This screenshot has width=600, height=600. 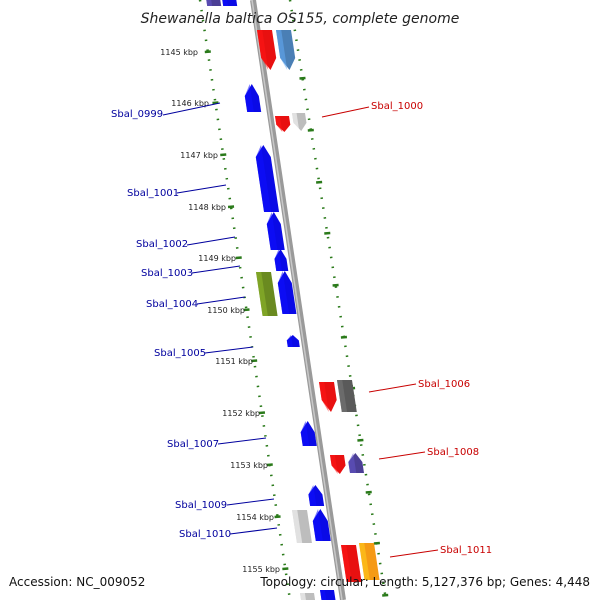 What do you see at coordinates (312, 495) in the screenshot?
I see `gene-arrow-sbal-1009-highlight` at bounding box center [312, 495].